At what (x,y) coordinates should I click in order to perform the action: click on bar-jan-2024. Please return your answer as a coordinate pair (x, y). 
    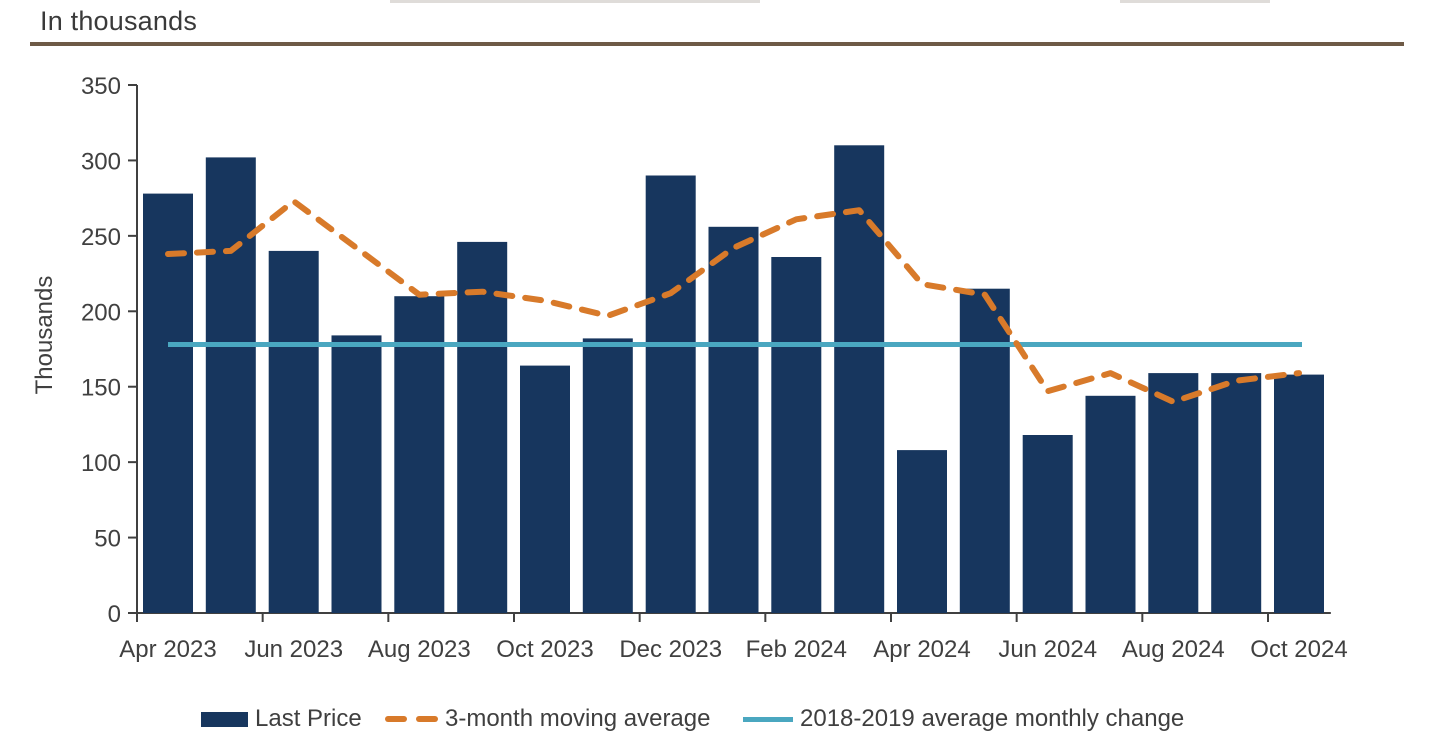
    Looking at the image, I should click on (733, 420).